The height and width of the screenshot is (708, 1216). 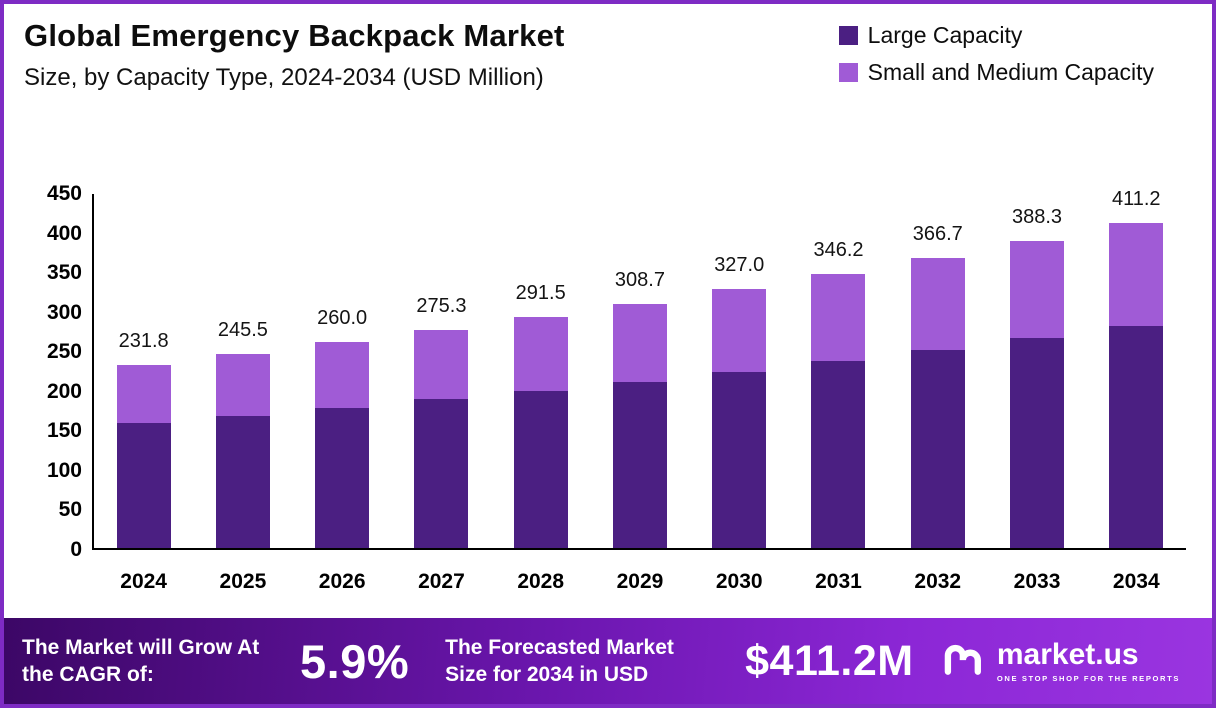 What do you see at coordinates (945, 35) in the screenshot?
I see `legend-label: Large Capacity` at bounding box center [945, 35].